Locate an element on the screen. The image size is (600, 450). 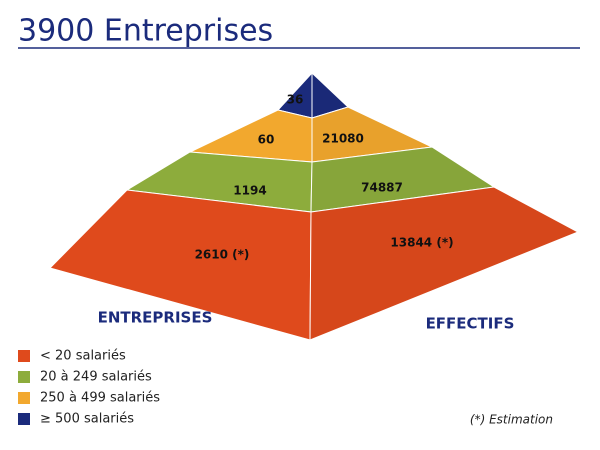
level-left-value: 1194 is located at coordinates (249, 191).